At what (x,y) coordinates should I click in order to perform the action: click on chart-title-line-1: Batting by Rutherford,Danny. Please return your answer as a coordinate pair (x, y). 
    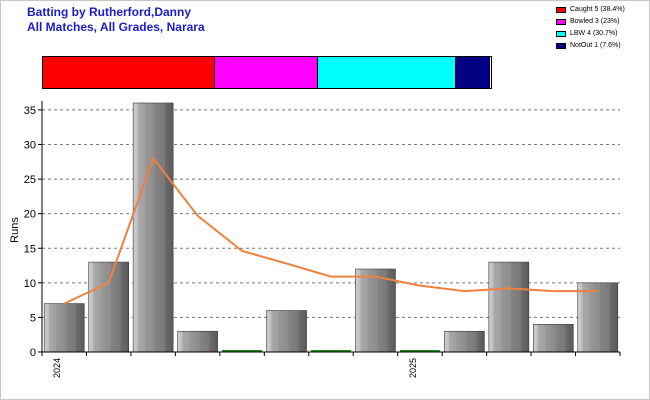
    Looking at the image, I should click on (109, 12).